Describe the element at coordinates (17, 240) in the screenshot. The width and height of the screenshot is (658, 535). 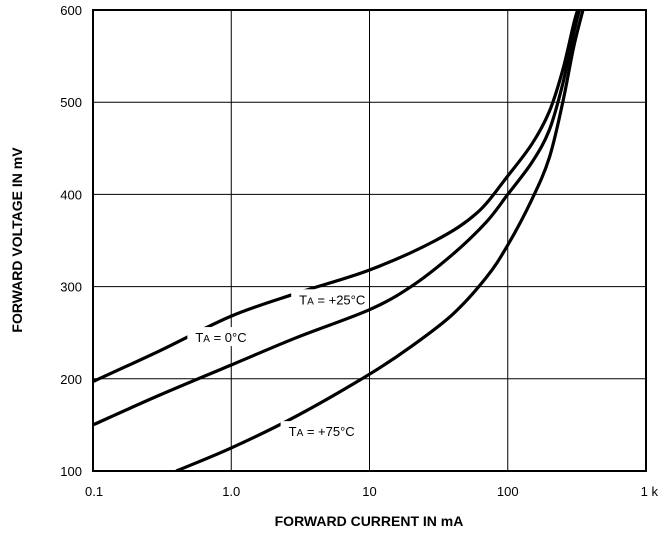
I see `y-axis-title: FORWARD VOLTAGE IN mV` at that location.